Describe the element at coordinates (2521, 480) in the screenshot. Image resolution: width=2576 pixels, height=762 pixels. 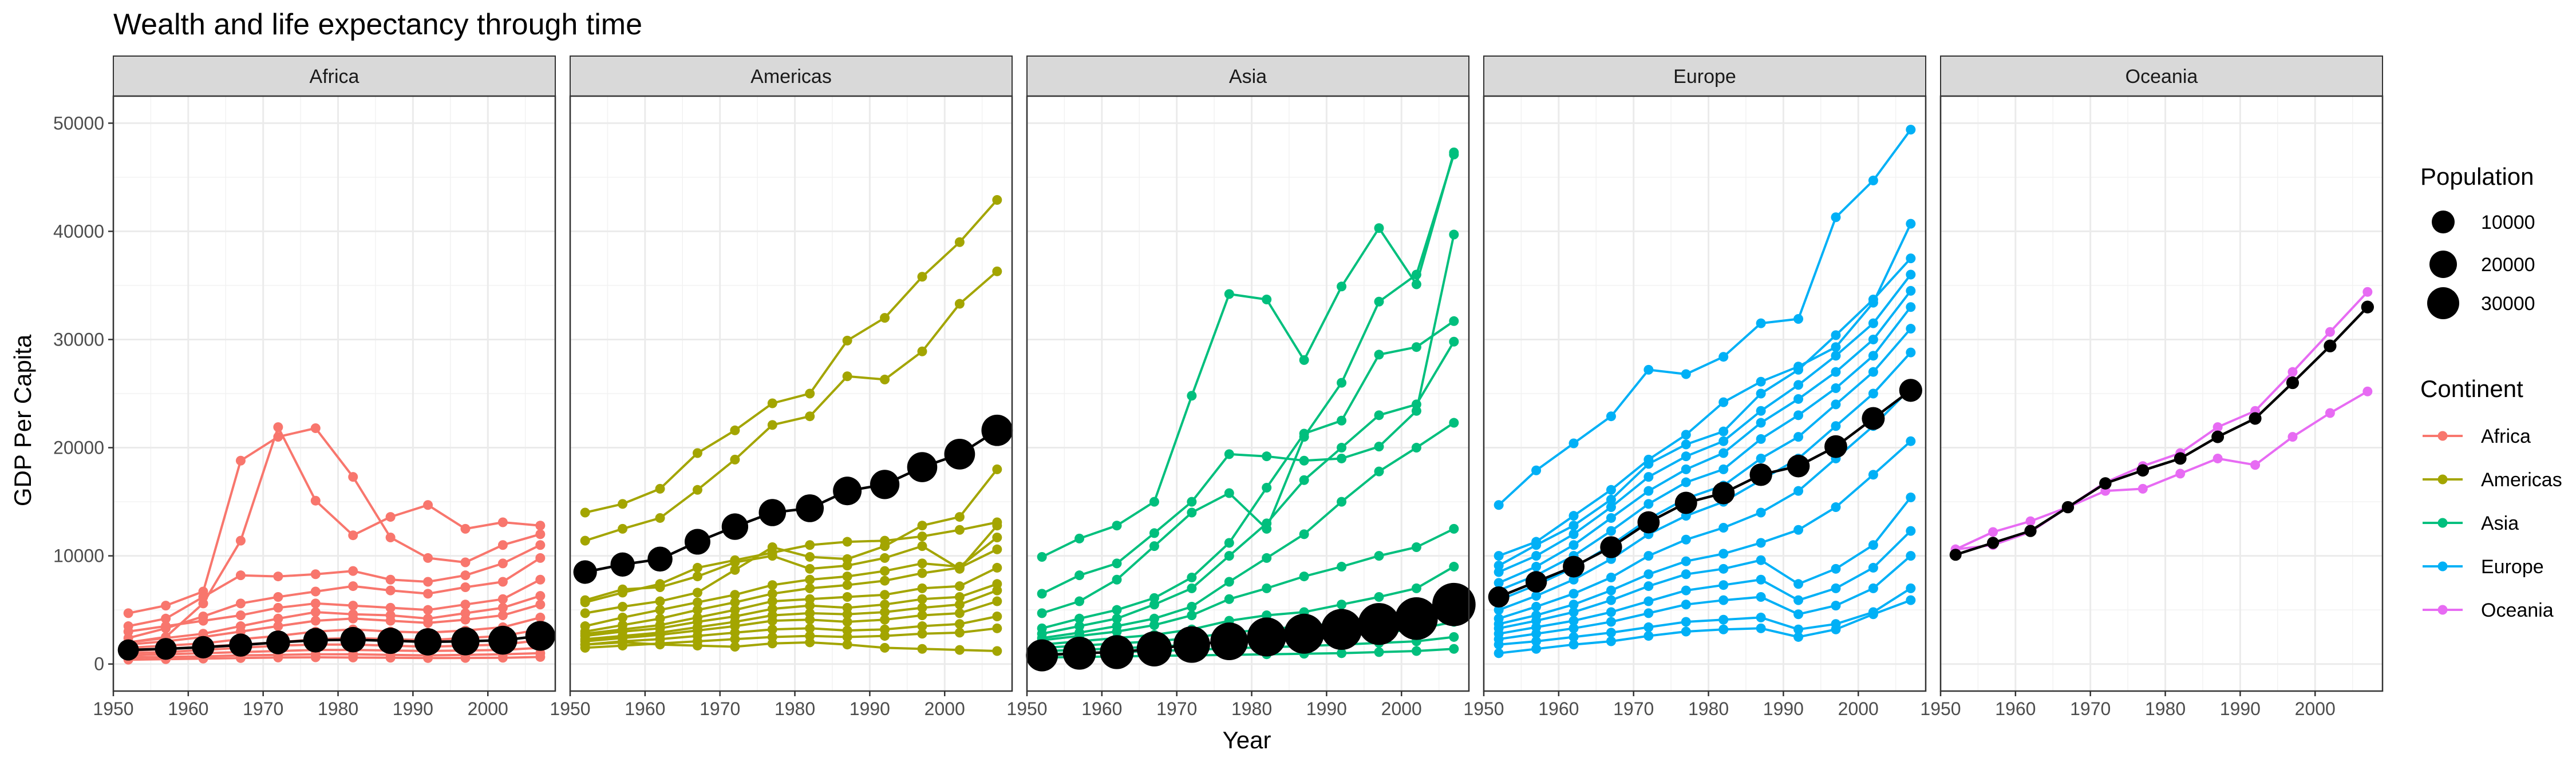
I see `legend-color-label: Americas` at that location.